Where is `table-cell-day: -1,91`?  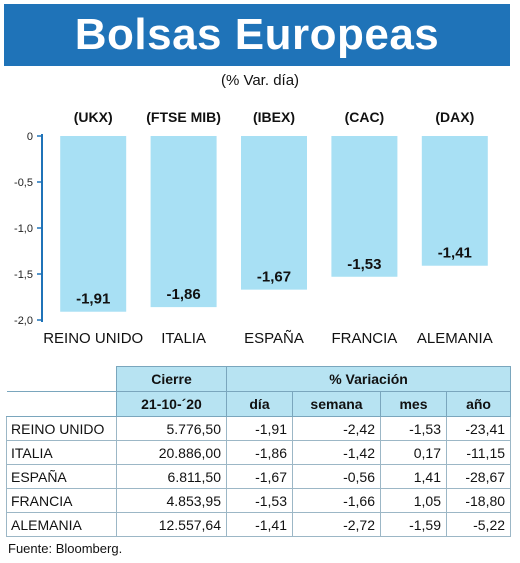 table-cell-day: -1,91 is located at coordinates (259, 428).